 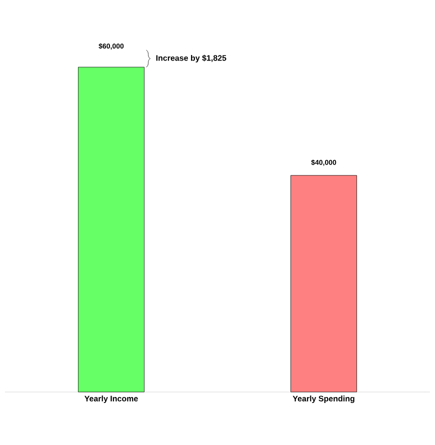 What do you see at coordinates (191, 58) in the screenshot?
I see `text: Increase by $1,825` at bounding box center [191, 58].